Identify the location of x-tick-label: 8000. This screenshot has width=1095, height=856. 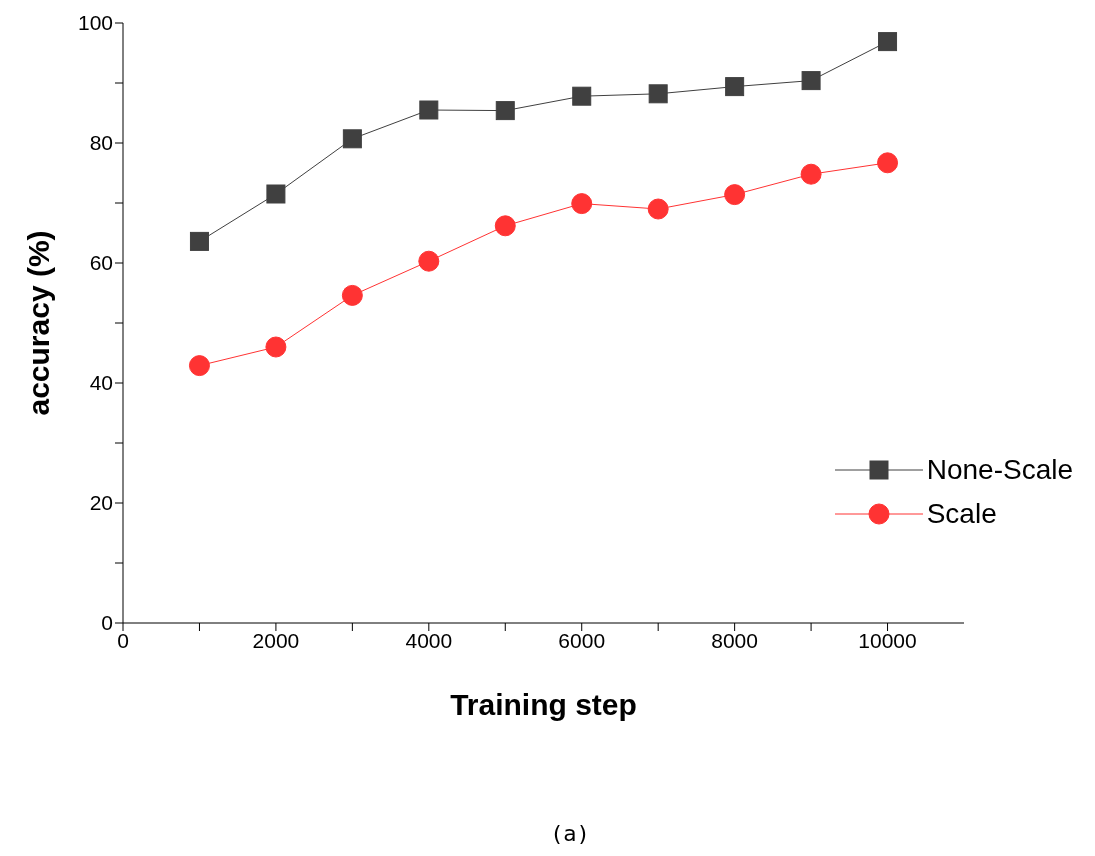
(734, 640).